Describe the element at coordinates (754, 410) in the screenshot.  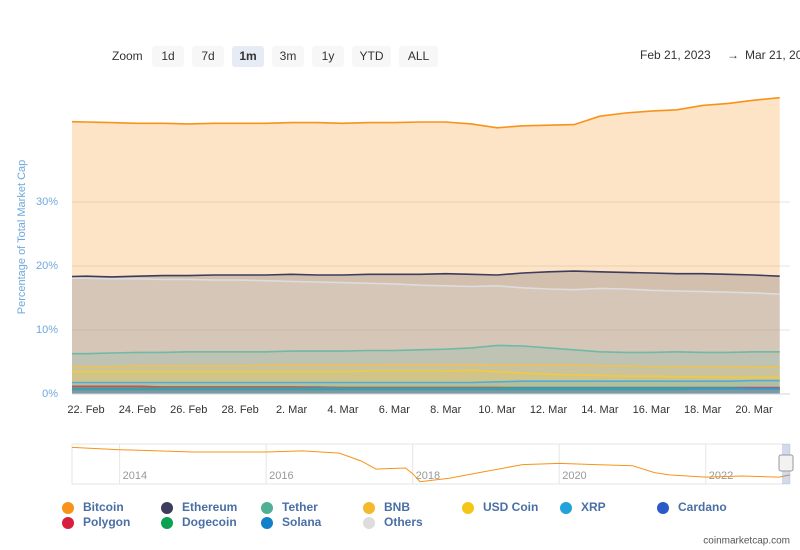
I see `x-tick-label: 20. Mar` at that location.